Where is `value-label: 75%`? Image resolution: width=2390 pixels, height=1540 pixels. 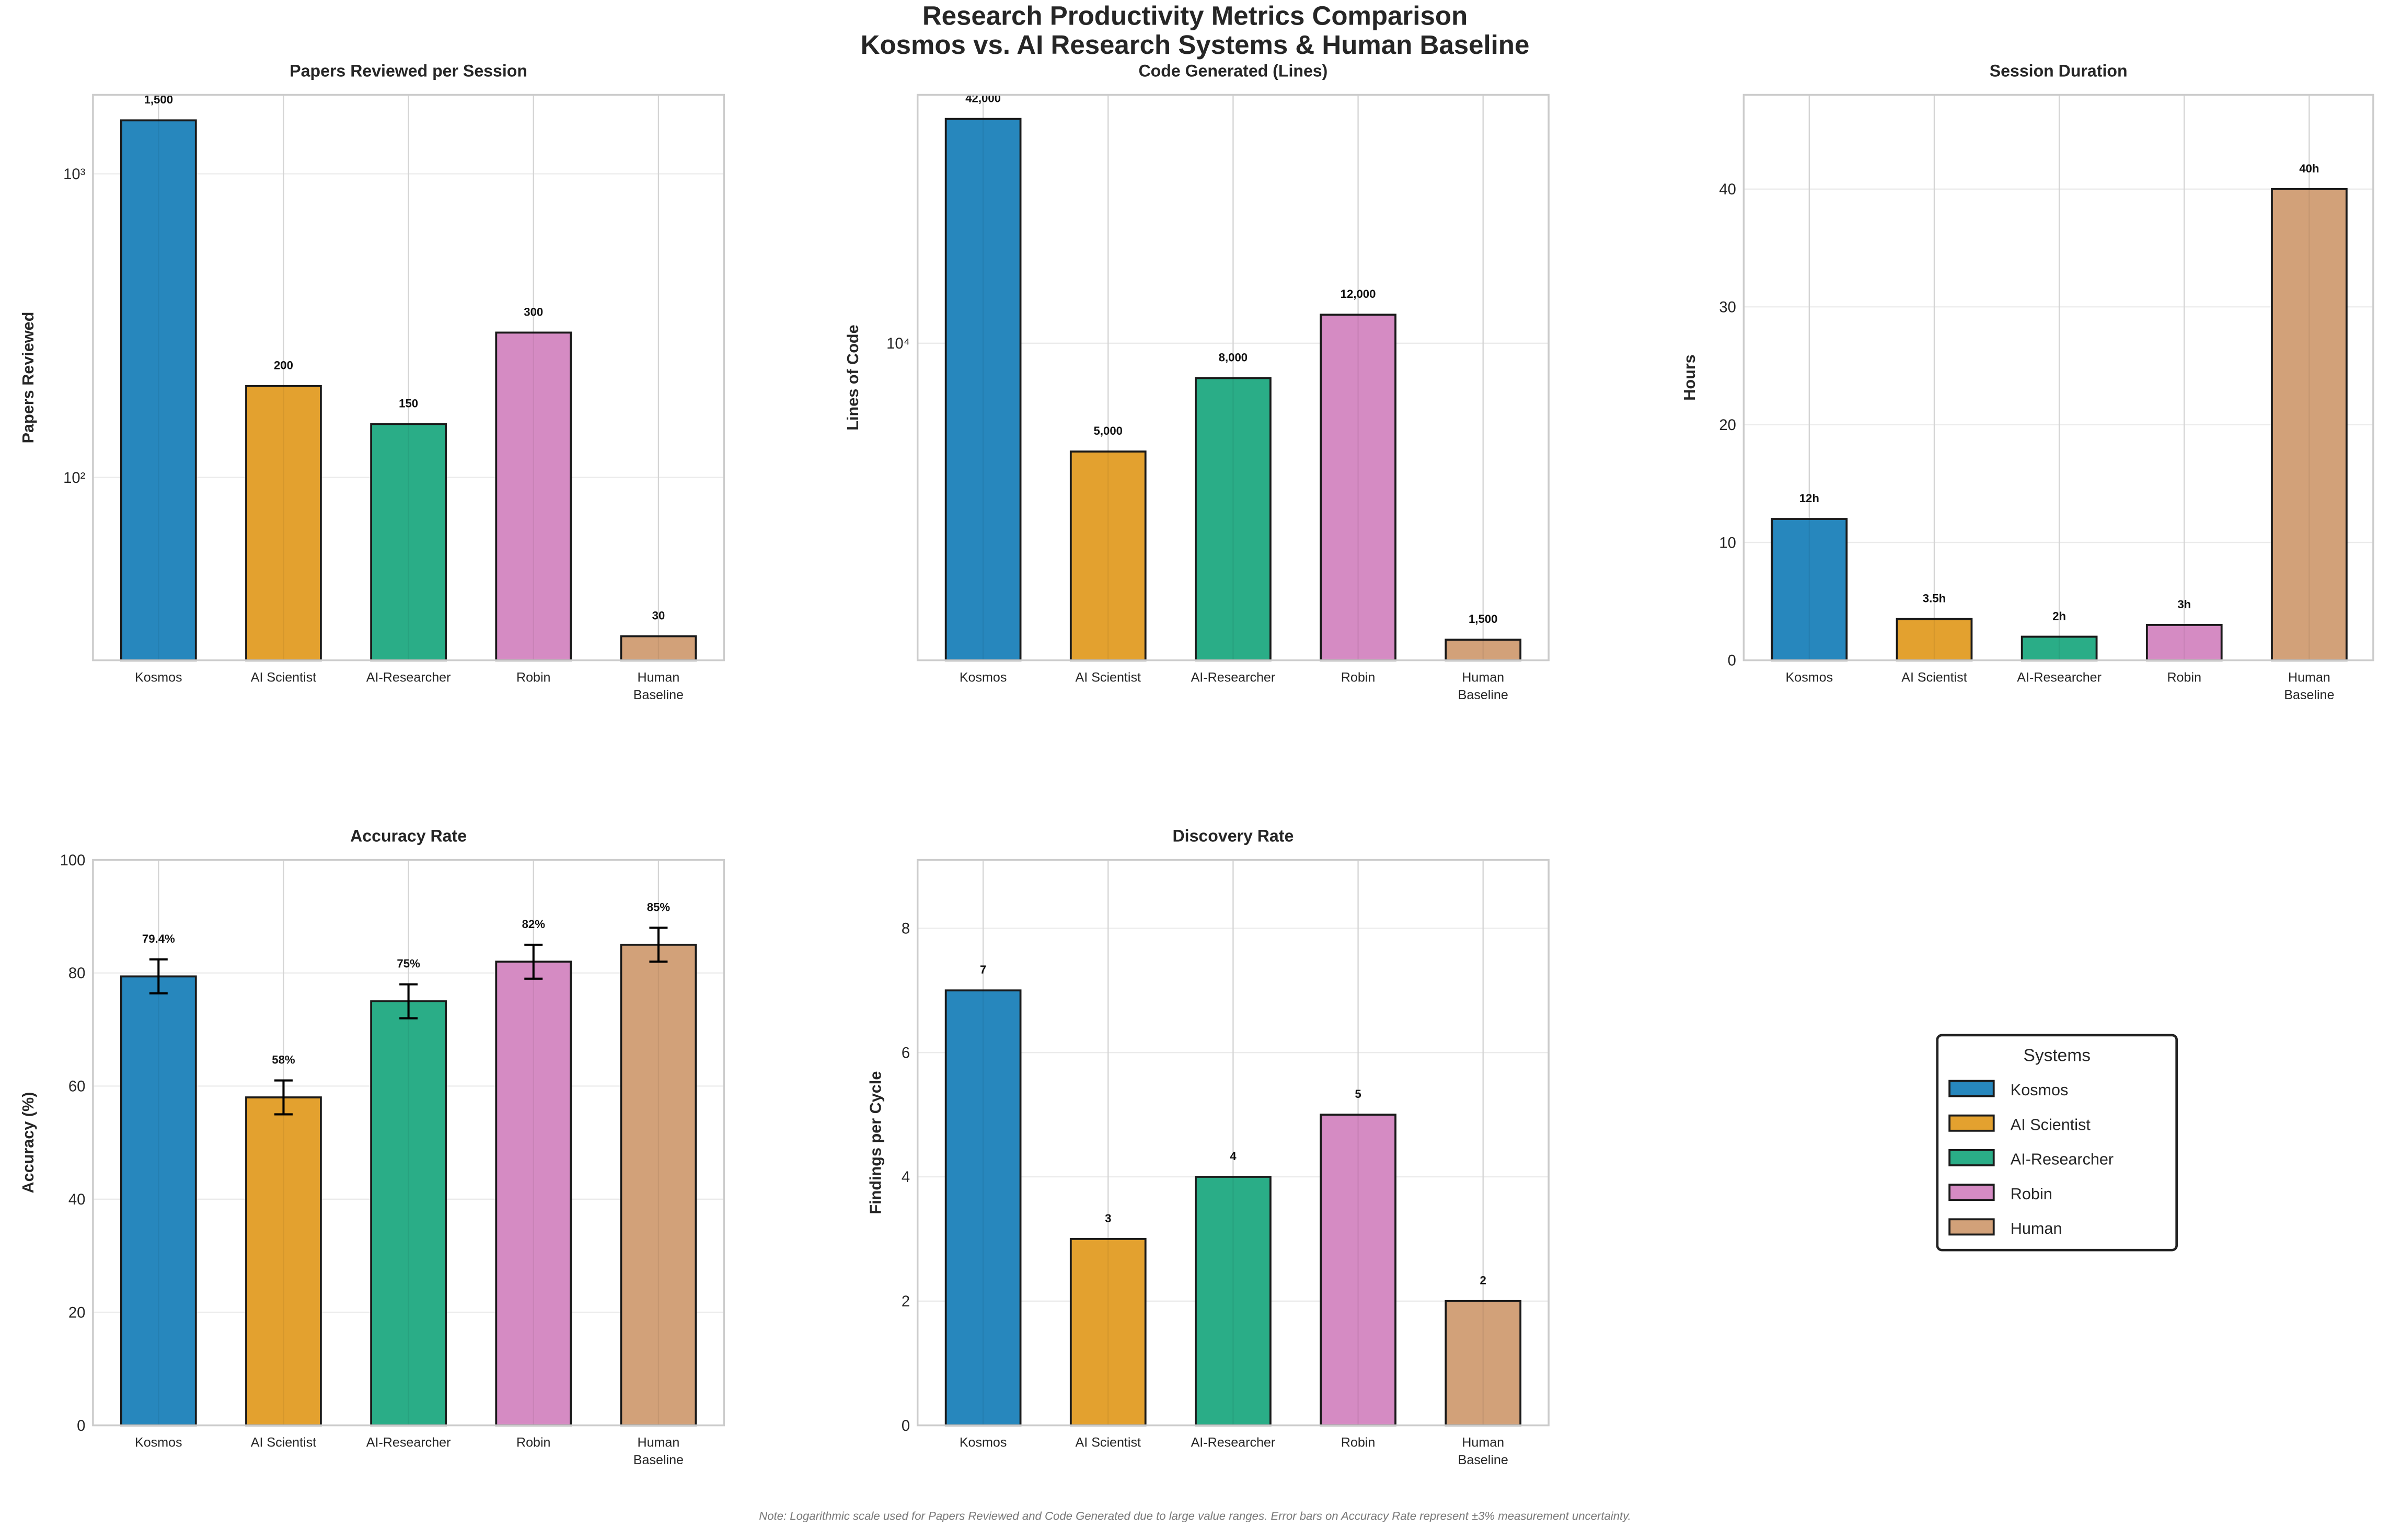
value-label: 75% is located at coordinates (408, 963).